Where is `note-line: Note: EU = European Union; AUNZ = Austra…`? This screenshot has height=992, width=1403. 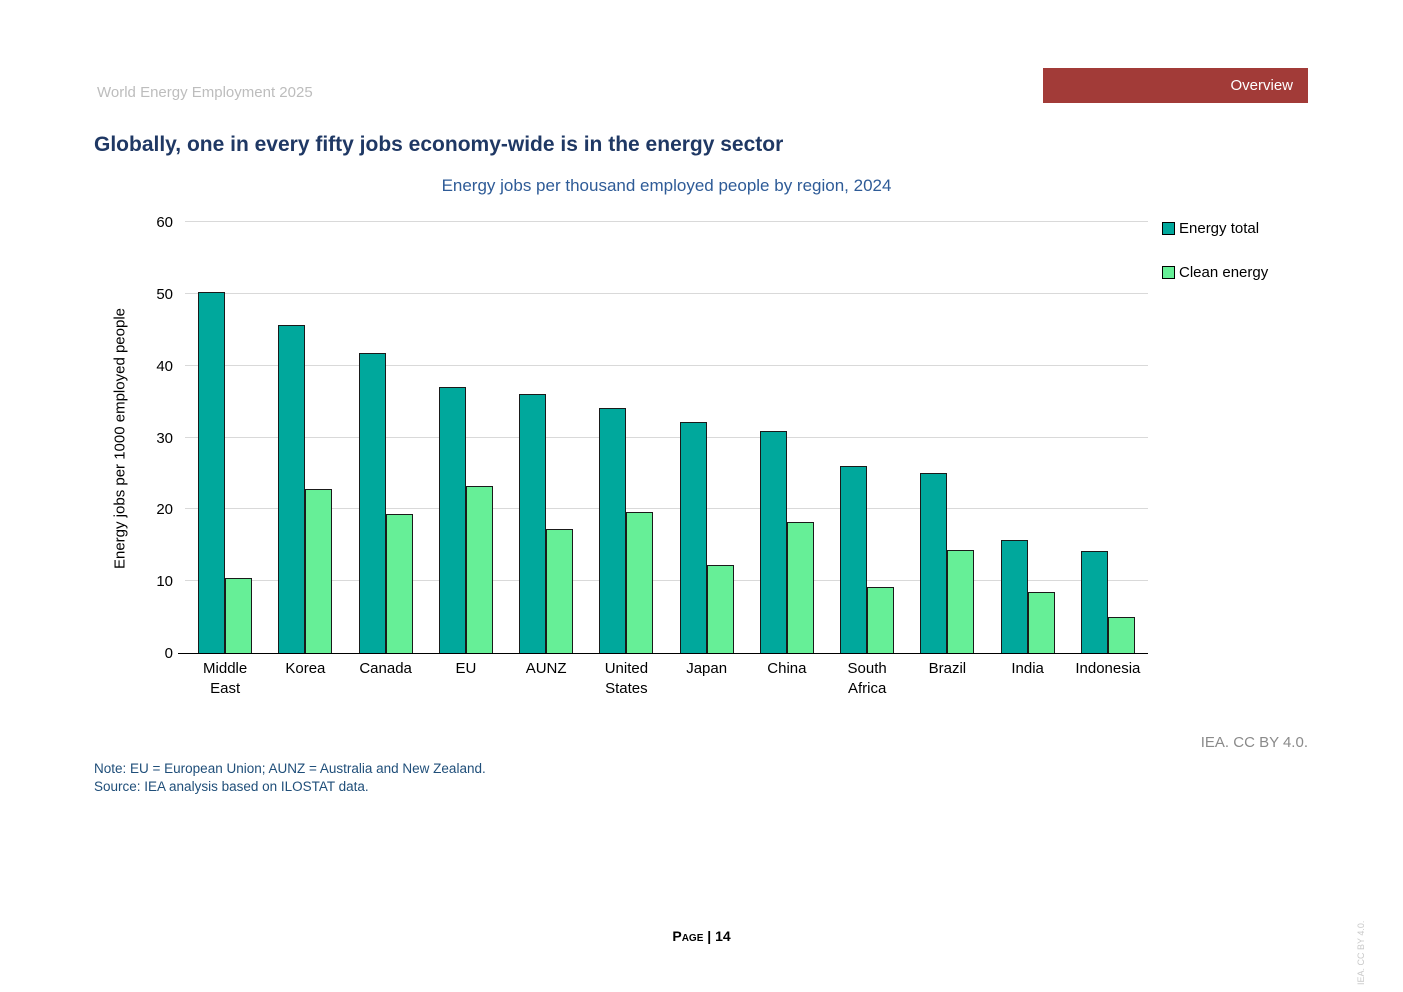
note-line: Note: EU = European Union; AUNZ = Austra… is located at coordinates (290, 768).